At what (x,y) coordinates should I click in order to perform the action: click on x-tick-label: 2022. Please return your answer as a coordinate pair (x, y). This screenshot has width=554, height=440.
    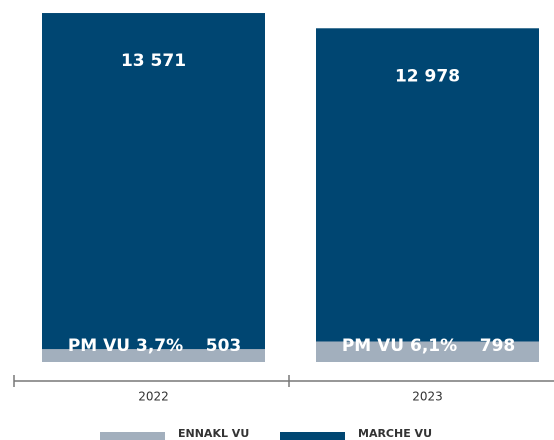
    Looking at the image, I should click on (153, 397).